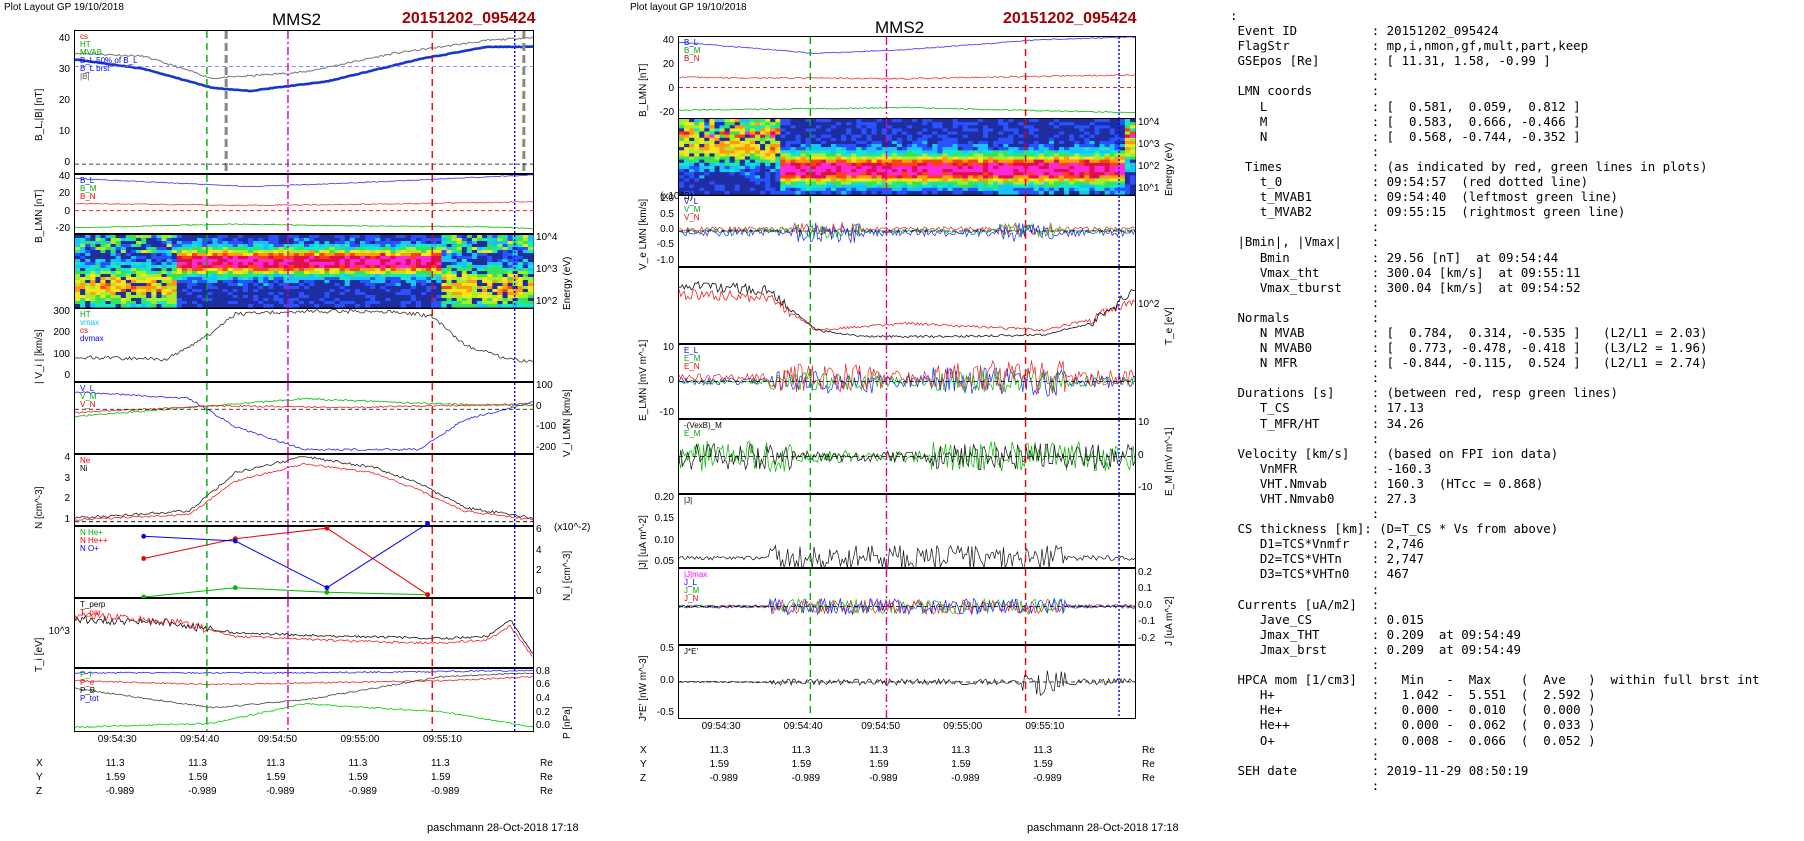  I want to click on energy-spectrogram, so click(907, 157).